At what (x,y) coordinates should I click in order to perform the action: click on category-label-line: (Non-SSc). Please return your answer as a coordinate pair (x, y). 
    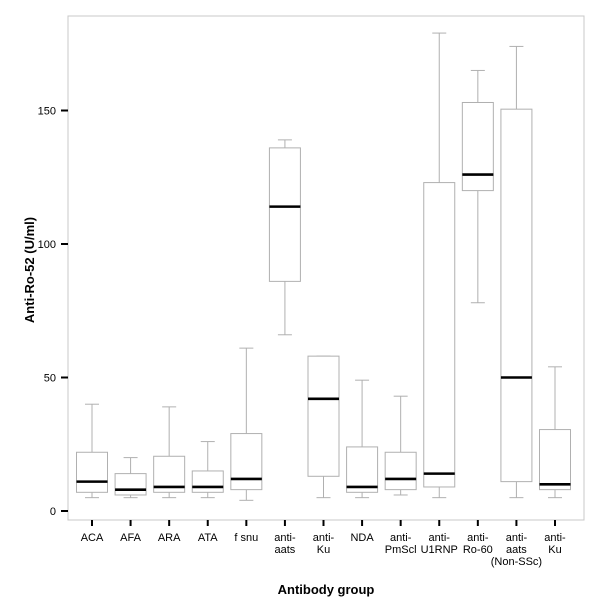
    Looking at the image, I should click on (516, 562).